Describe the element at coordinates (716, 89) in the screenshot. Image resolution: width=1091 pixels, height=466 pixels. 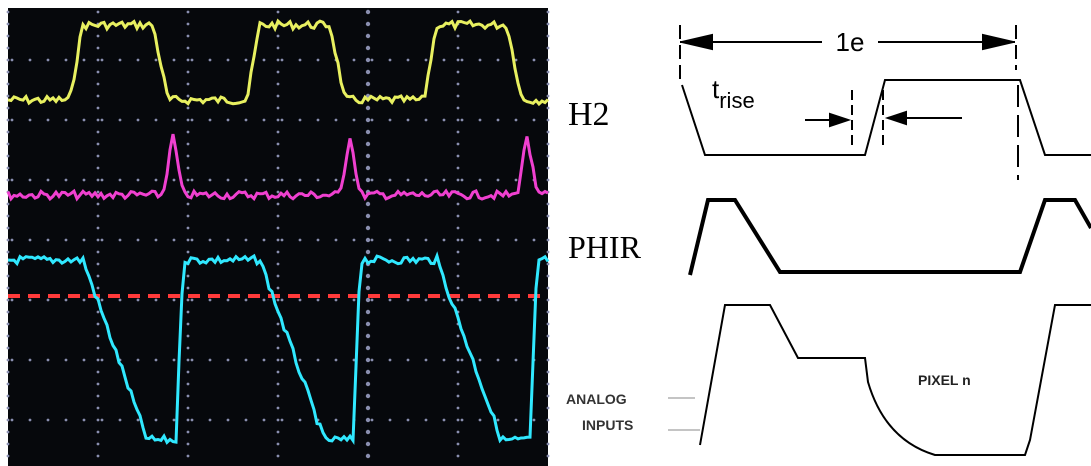
I see `t-label: t` at that location.